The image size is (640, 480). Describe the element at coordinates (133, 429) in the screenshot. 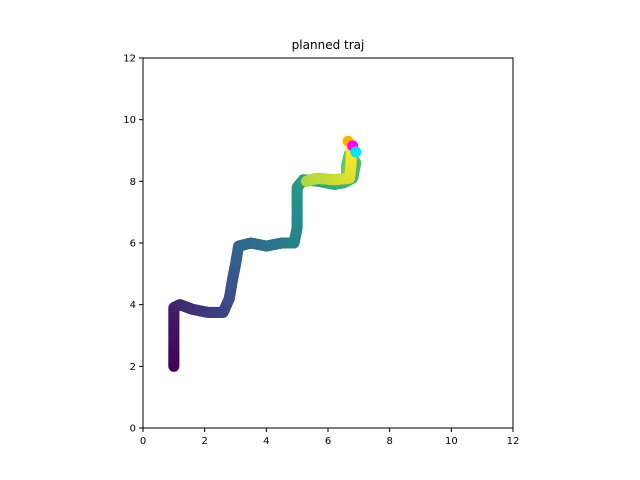

I see `y-tick-label: 0` at that location.